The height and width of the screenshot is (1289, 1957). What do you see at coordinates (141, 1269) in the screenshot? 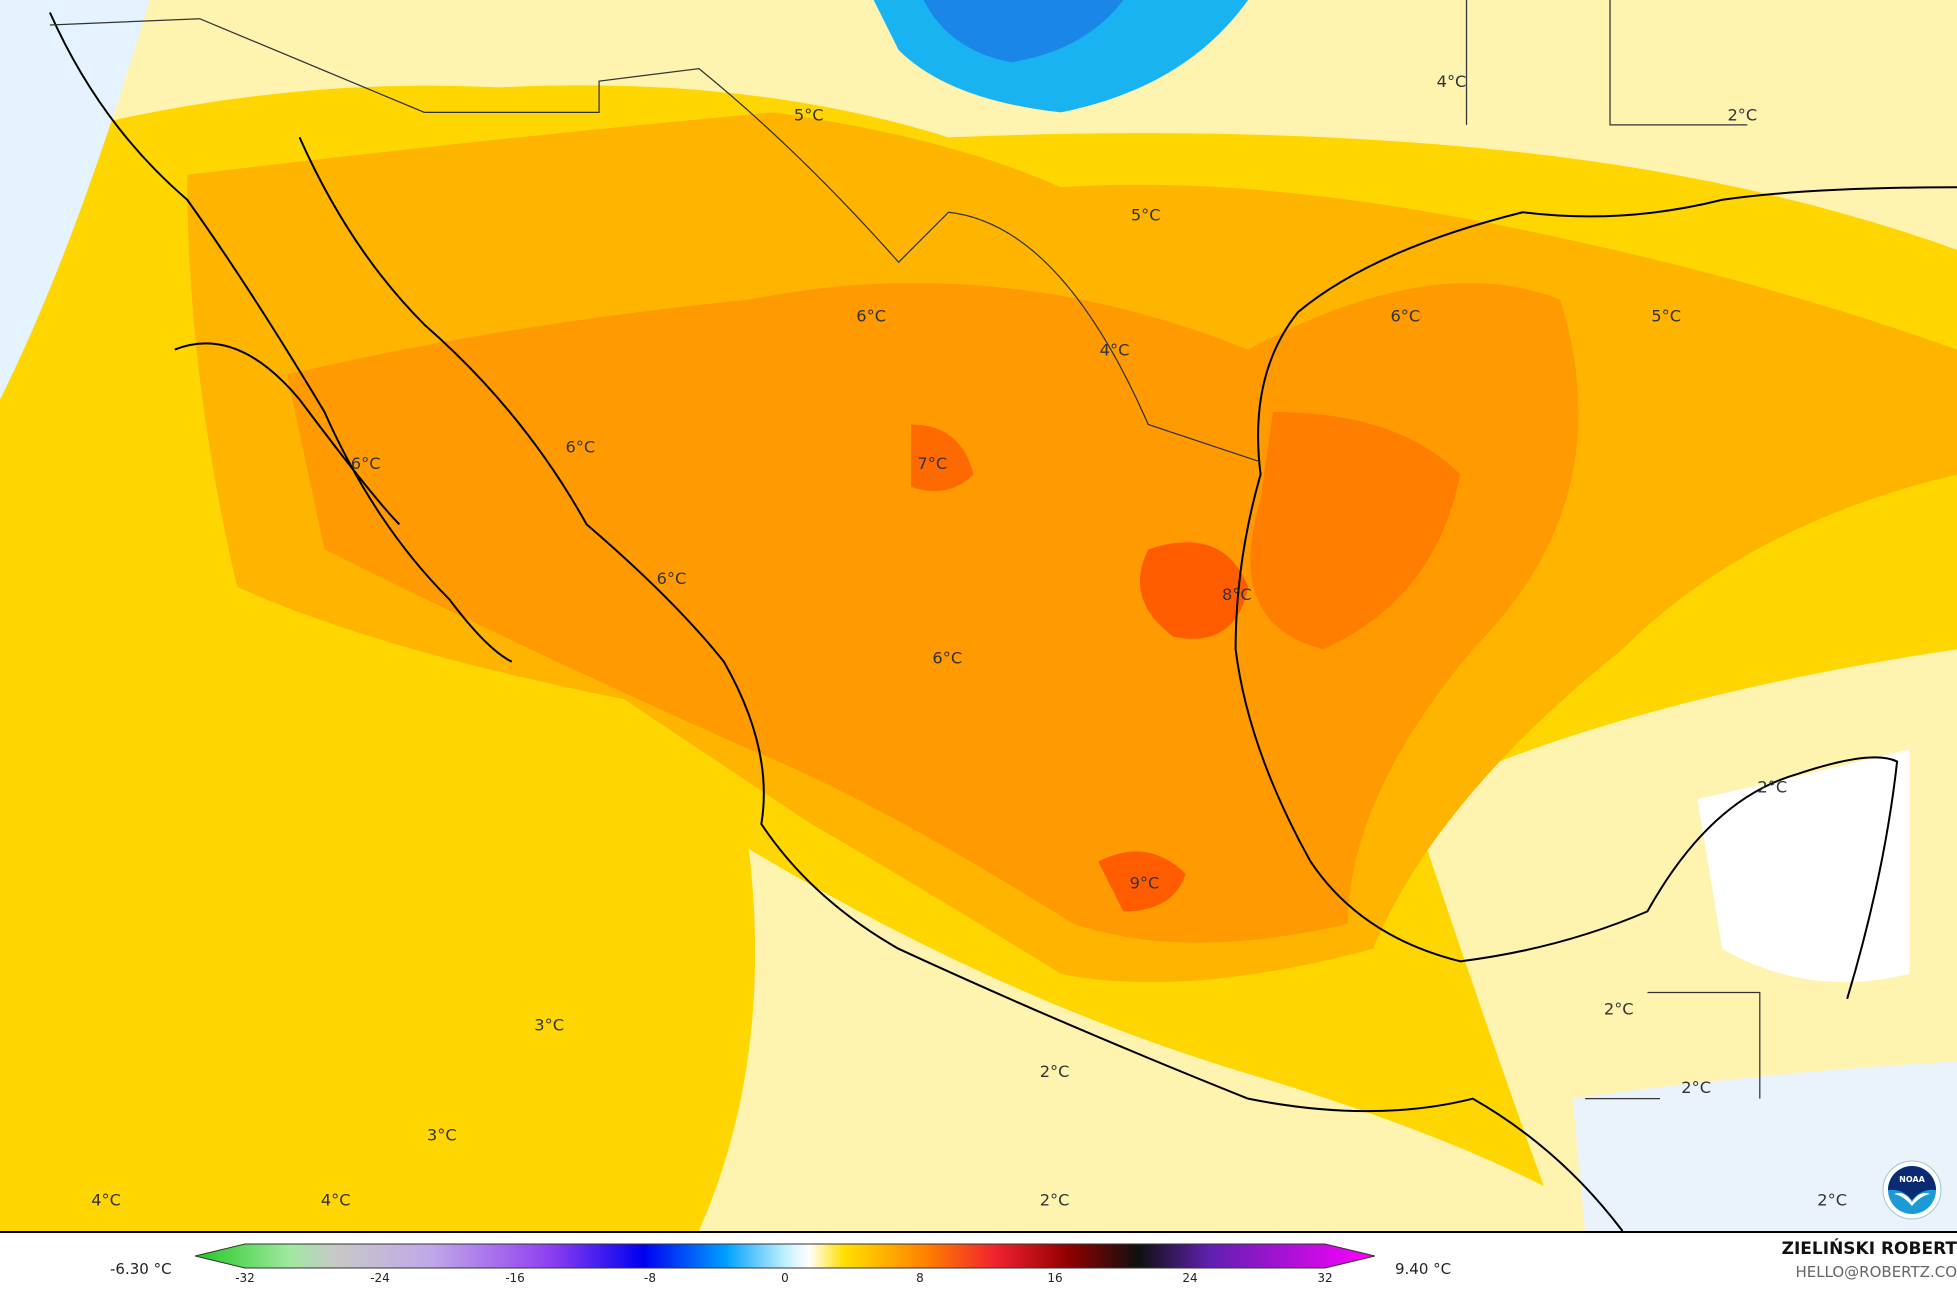
I see `legend-min-value: -6.30 °C` at bounding box center [141, 1269].